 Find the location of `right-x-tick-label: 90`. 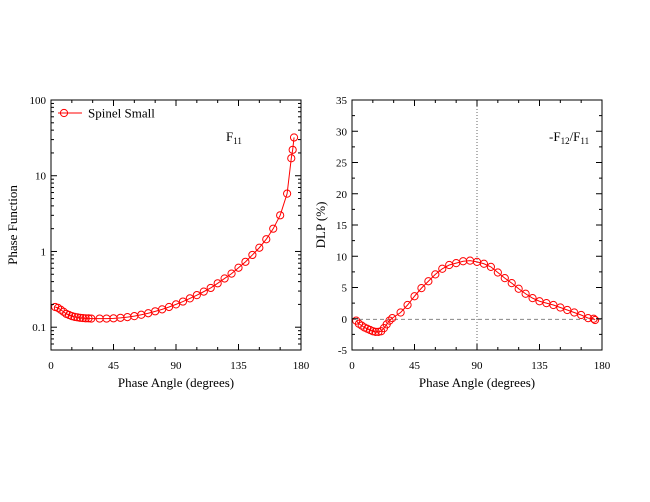

right-x-tick-label: 90 is located at coordinates (478, 366).